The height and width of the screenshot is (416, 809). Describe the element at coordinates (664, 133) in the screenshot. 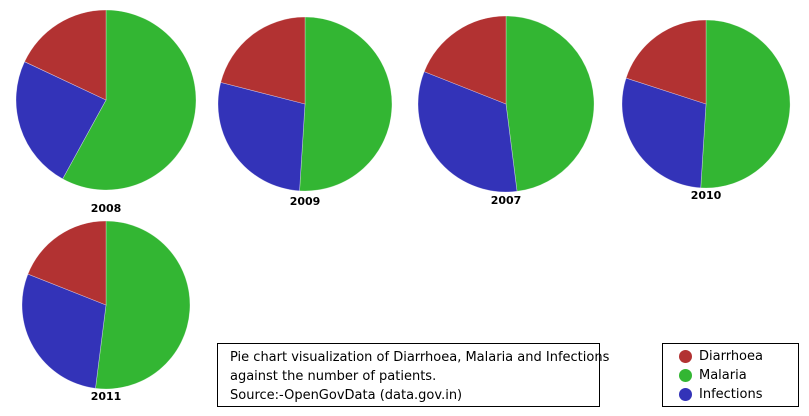

I see `pie-2010-slice-infections` at that location.